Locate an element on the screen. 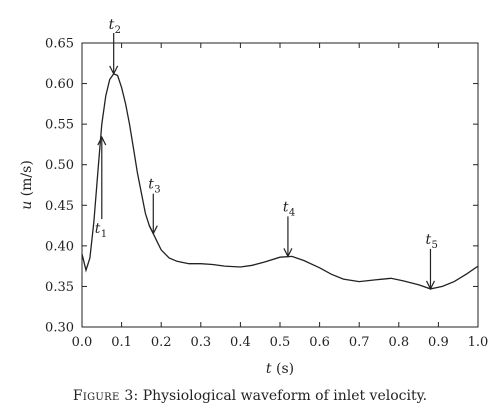  x-tick-label: 0.8 is located at coordinates (398, 342).